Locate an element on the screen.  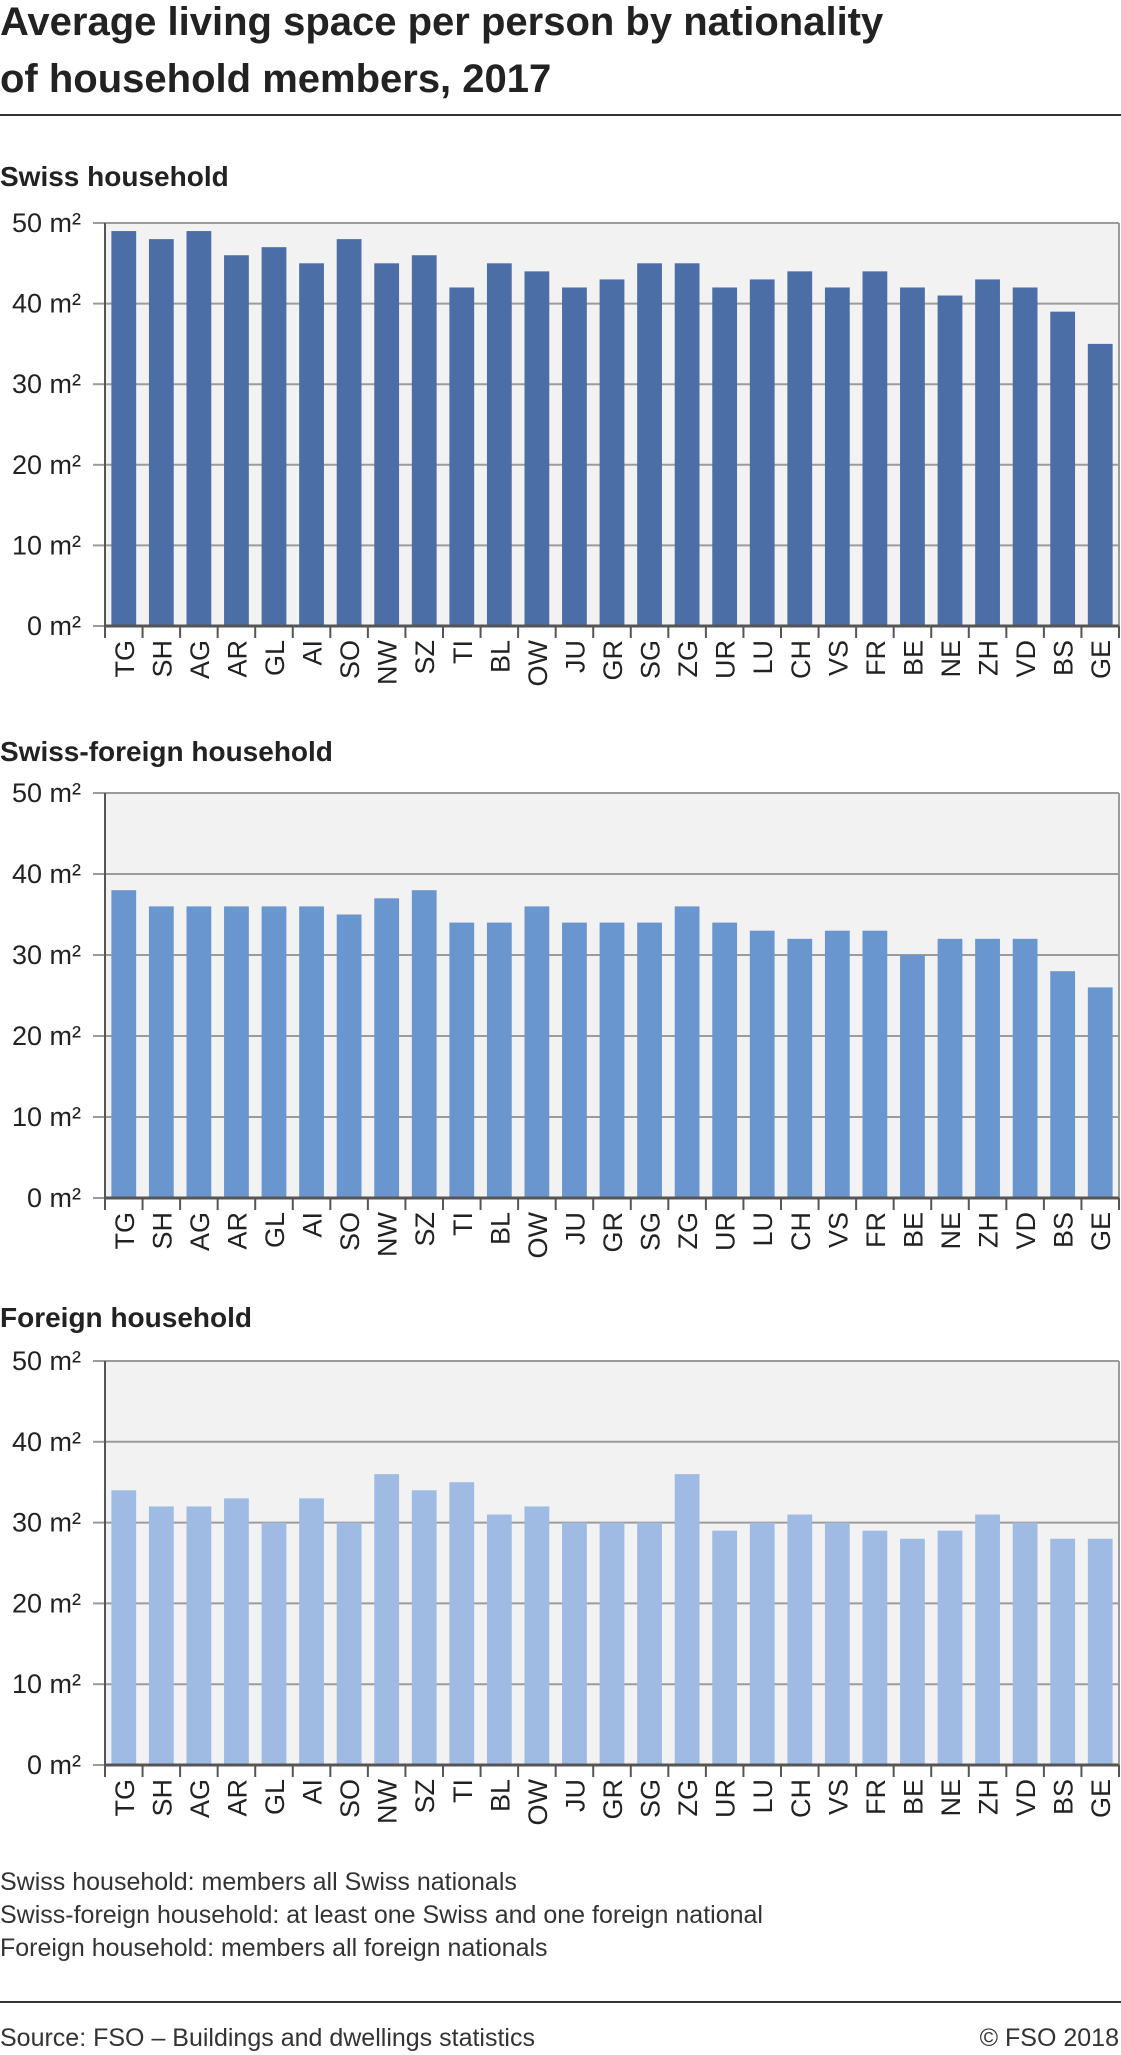
swiss-household-bar-ti is located at coordinates (462, 456).